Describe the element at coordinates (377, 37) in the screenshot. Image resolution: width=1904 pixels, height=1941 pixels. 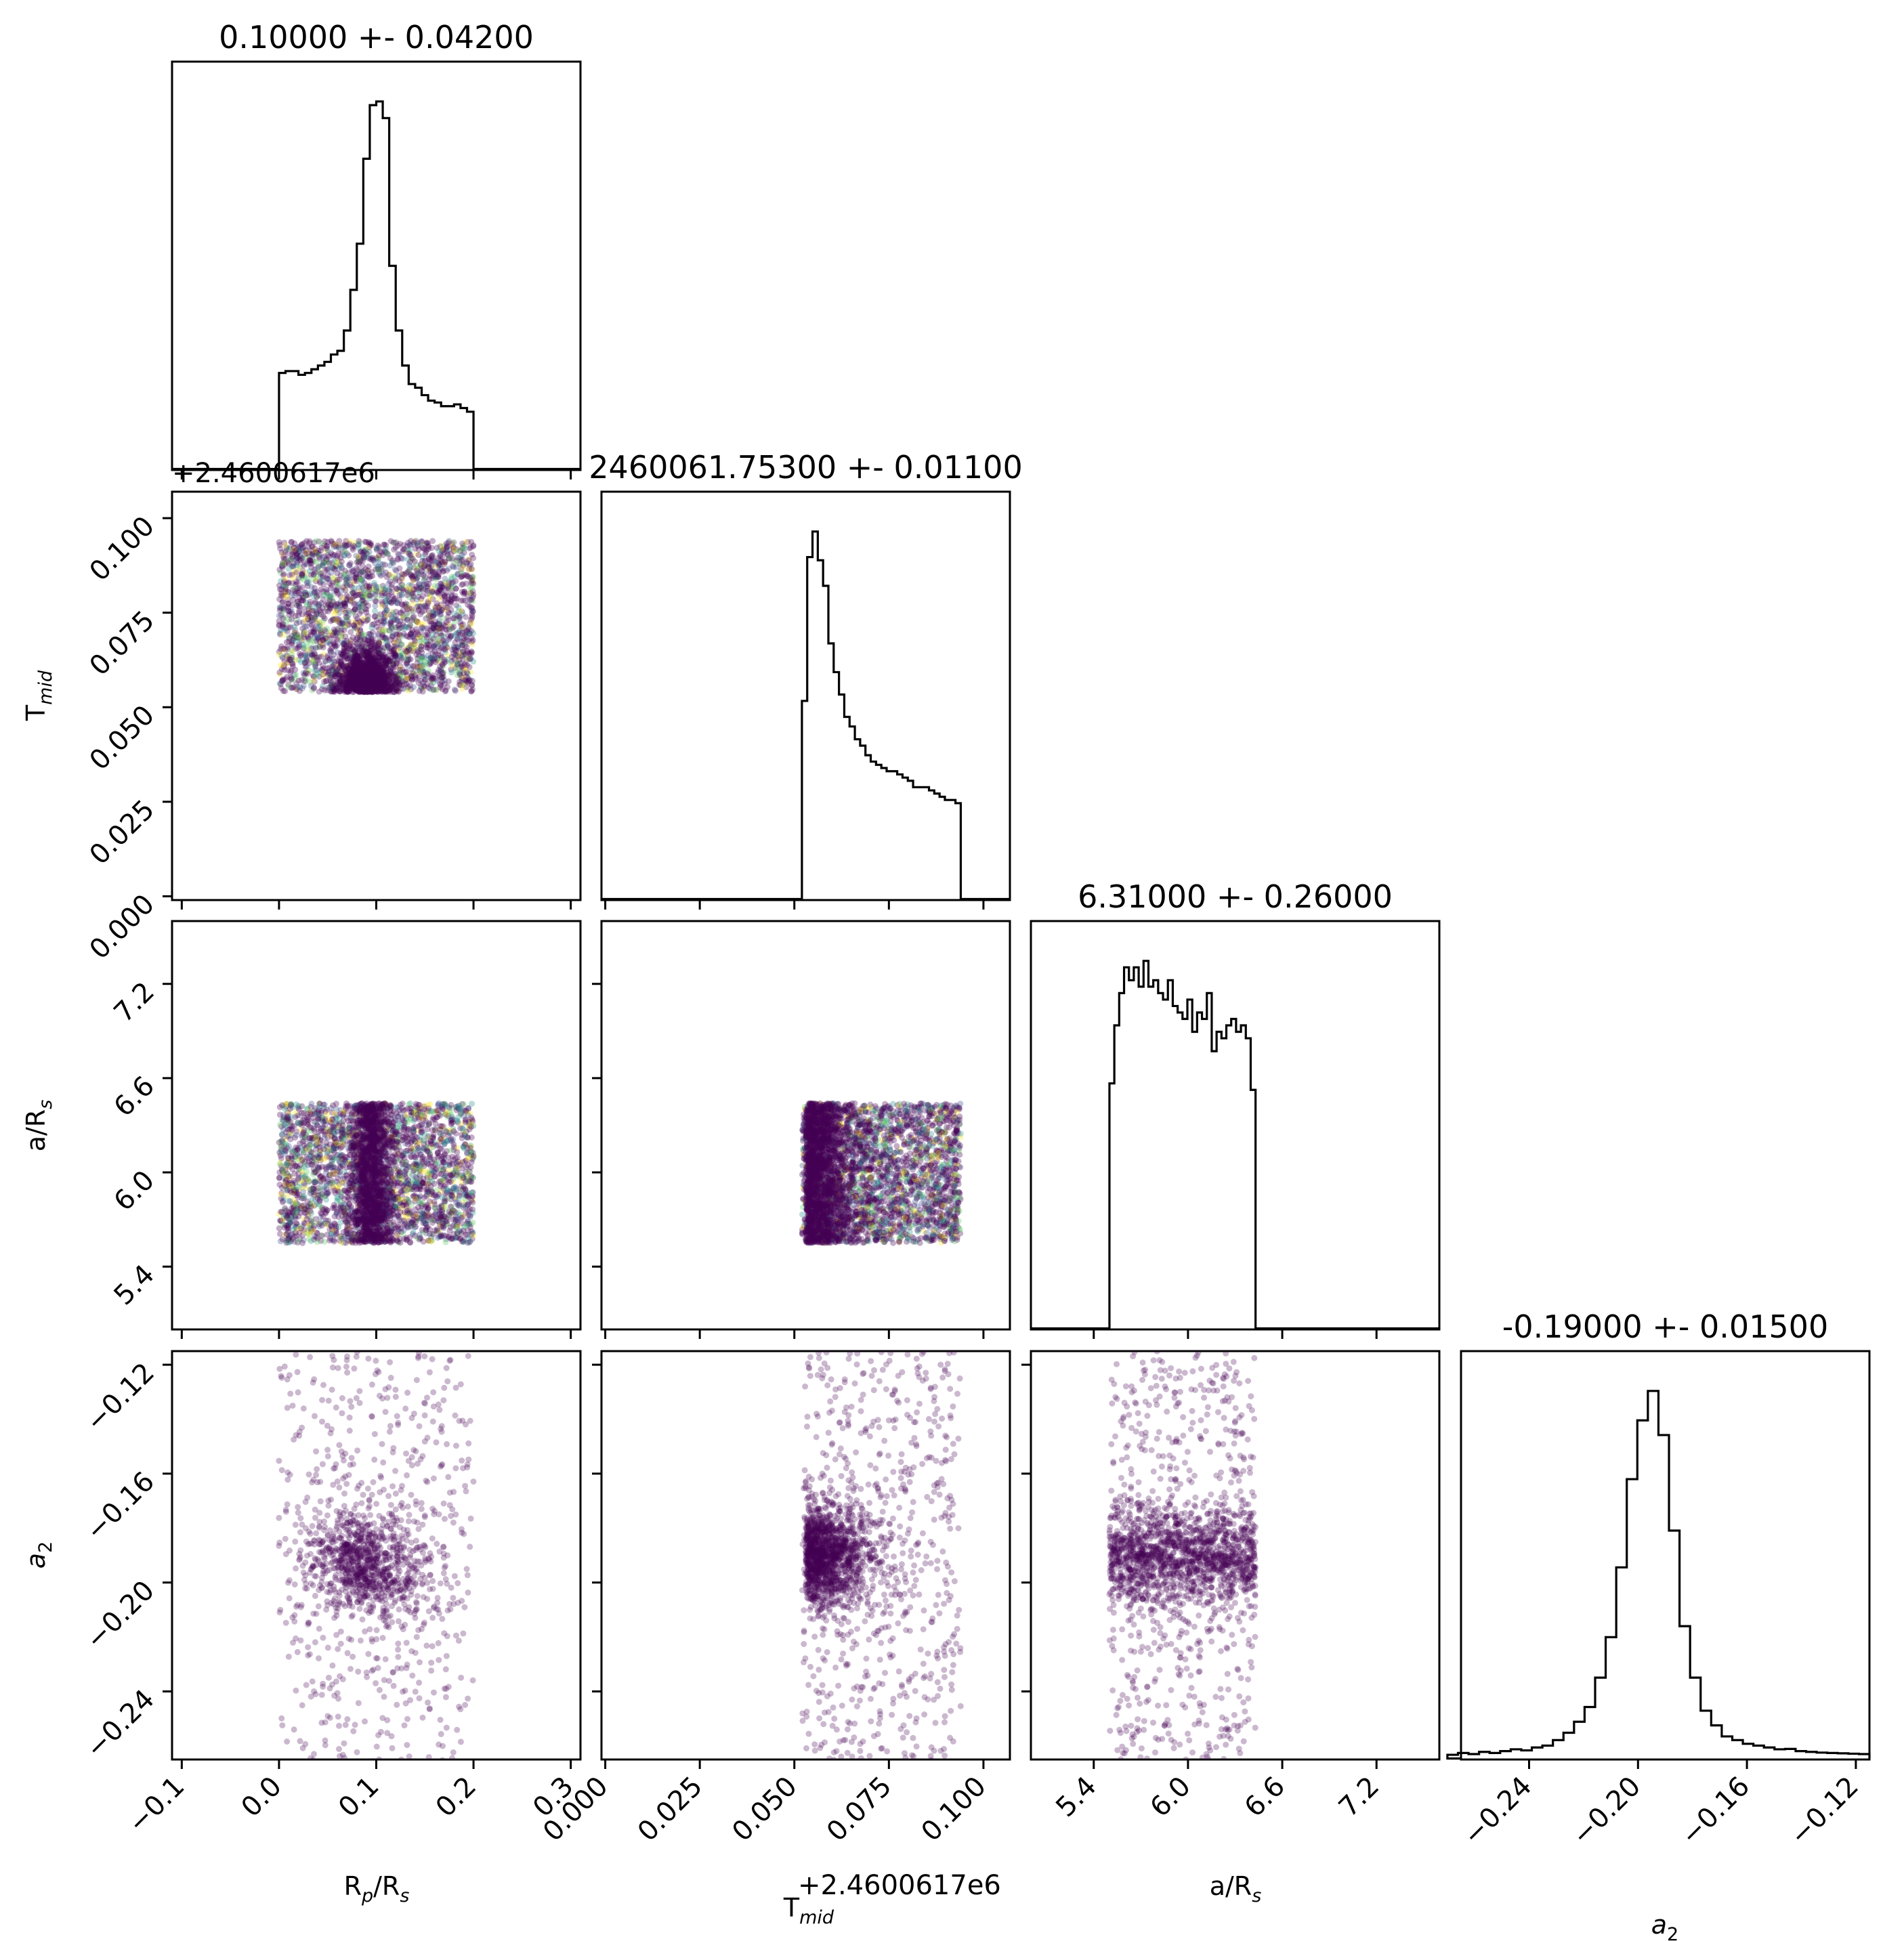
I see `panel-title-rp: 0.10000 +- 0.04200` at that location.